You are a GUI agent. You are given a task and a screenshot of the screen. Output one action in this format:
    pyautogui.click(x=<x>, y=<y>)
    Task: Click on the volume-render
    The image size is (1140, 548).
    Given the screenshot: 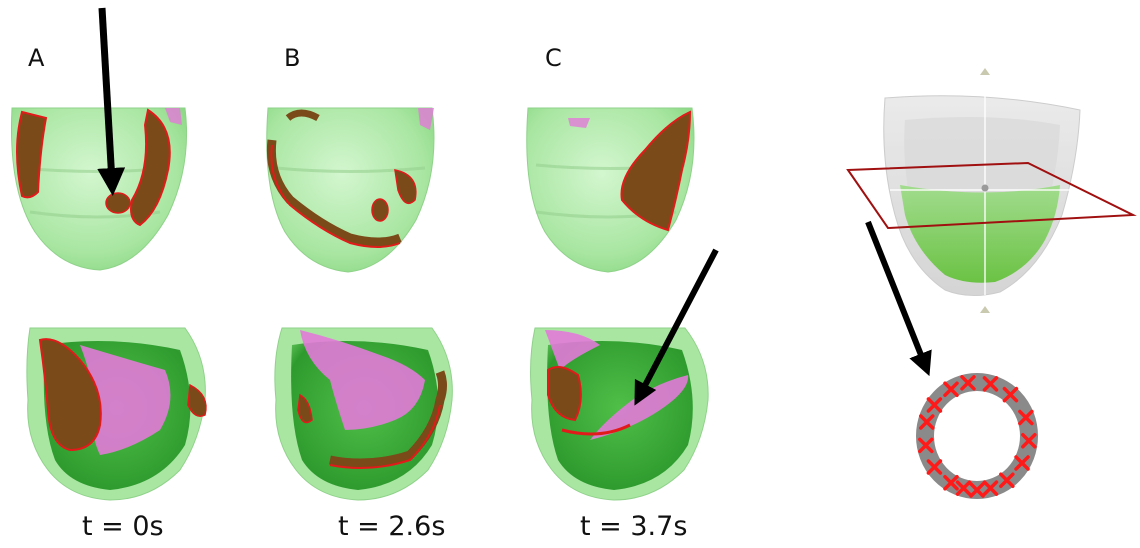 What is the action you would take?
    pyautogui.click(x=991, y=190)
    